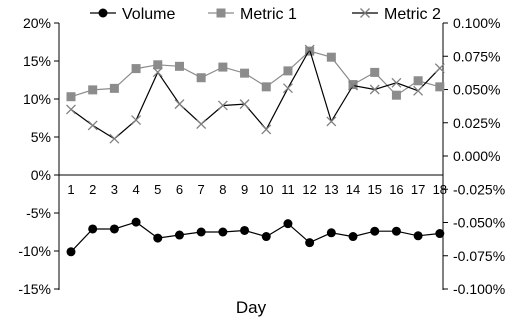 The width and height of the screenshot is (522, 320). I want to click on x-tick-label: 18, so click(440, 189).